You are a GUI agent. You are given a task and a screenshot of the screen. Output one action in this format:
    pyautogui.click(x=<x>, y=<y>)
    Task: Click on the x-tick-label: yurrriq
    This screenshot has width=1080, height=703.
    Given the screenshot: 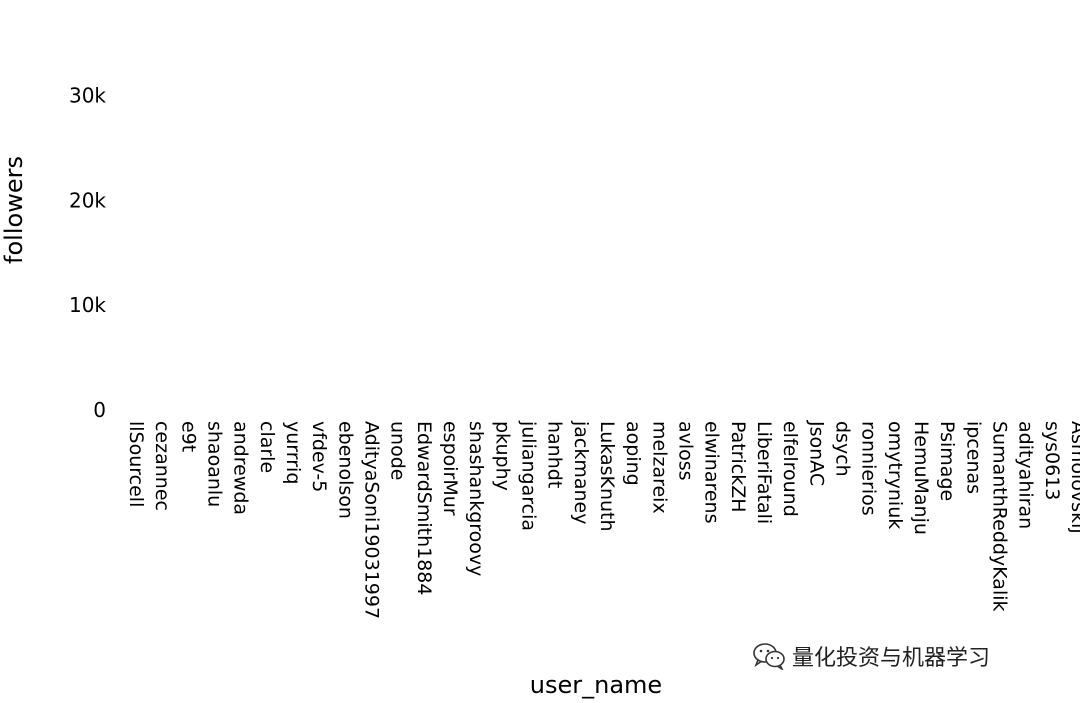 What is the action you would take?
    pyautogui.click(x=293, y=452)
    